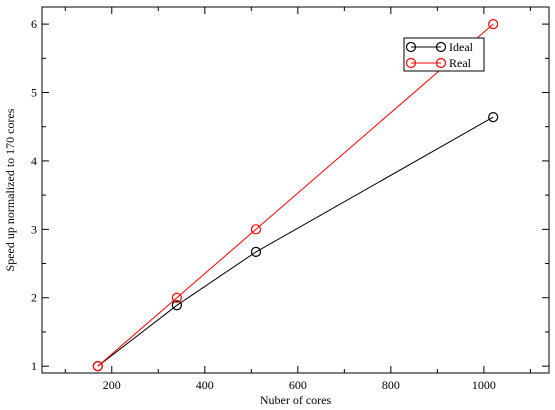 Image resolution: width=555 pixels, height=410 pixels. Describe the element at coordinates (112, 385) in the screenshot. I see `x-tick-label: 200` at that location.